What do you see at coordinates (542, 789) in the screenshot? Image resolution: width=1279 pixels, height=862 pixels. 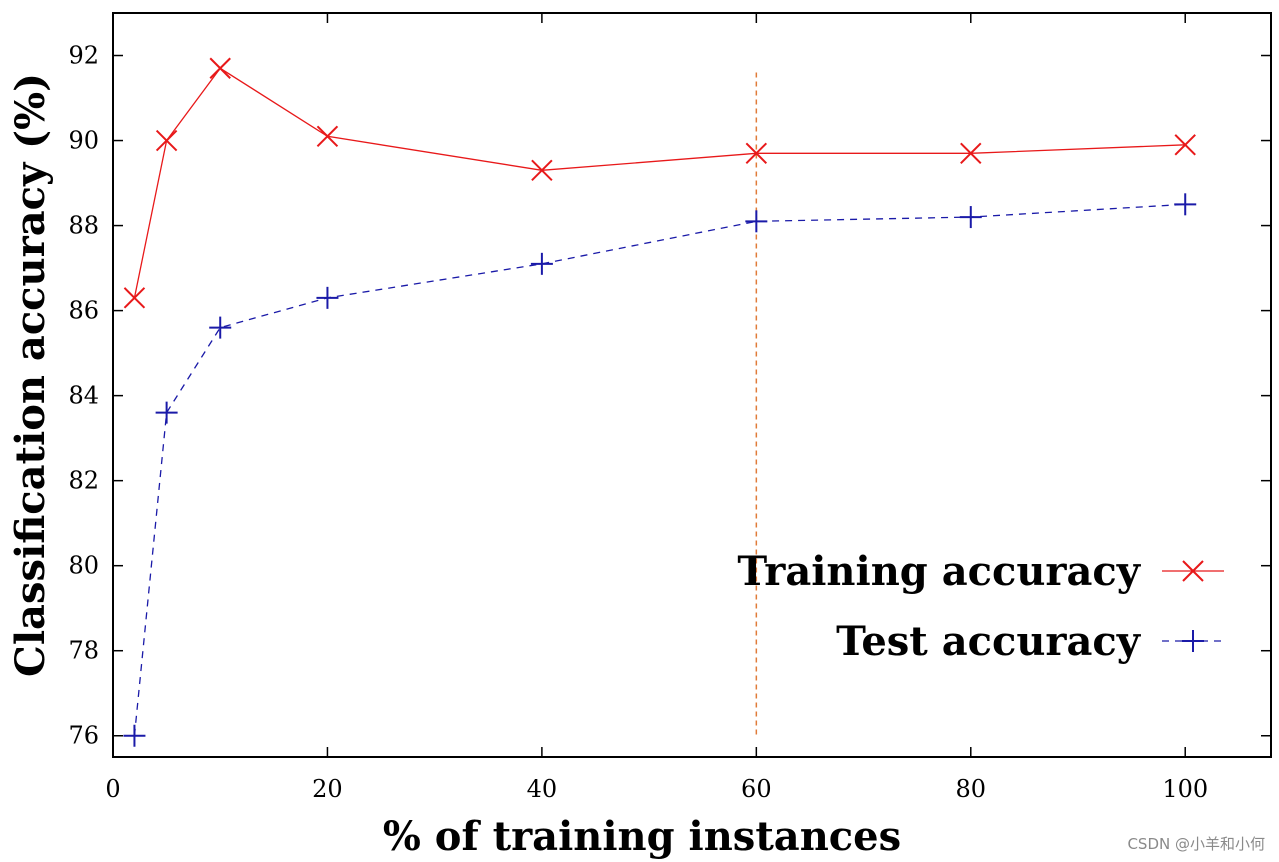 I see `x-tick-label: 40` at bounding box center [542, 789].